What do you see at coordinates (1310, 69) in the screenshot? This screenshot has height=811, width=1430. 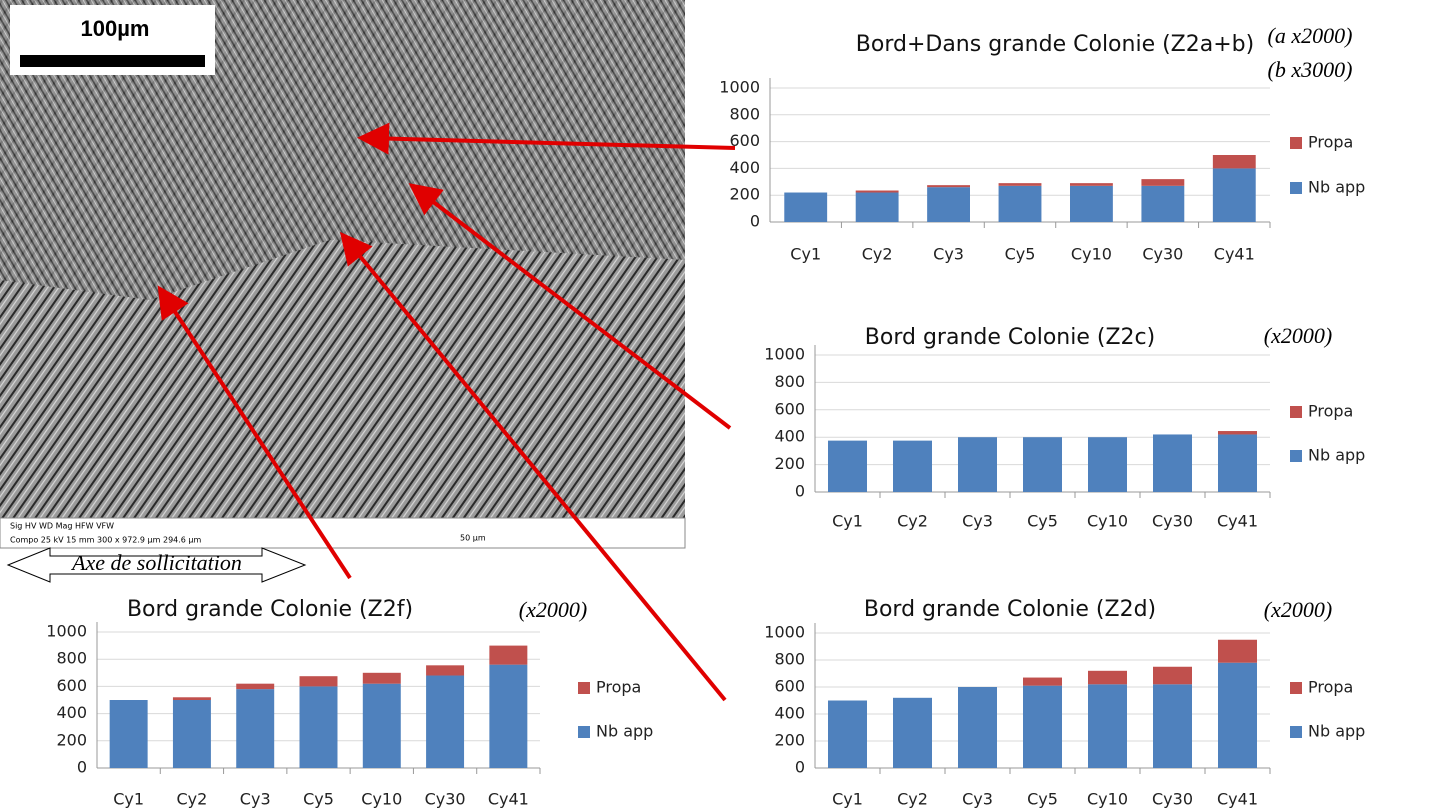 I see `annotation: (b x3000)` at bounding box center [1310, 69].